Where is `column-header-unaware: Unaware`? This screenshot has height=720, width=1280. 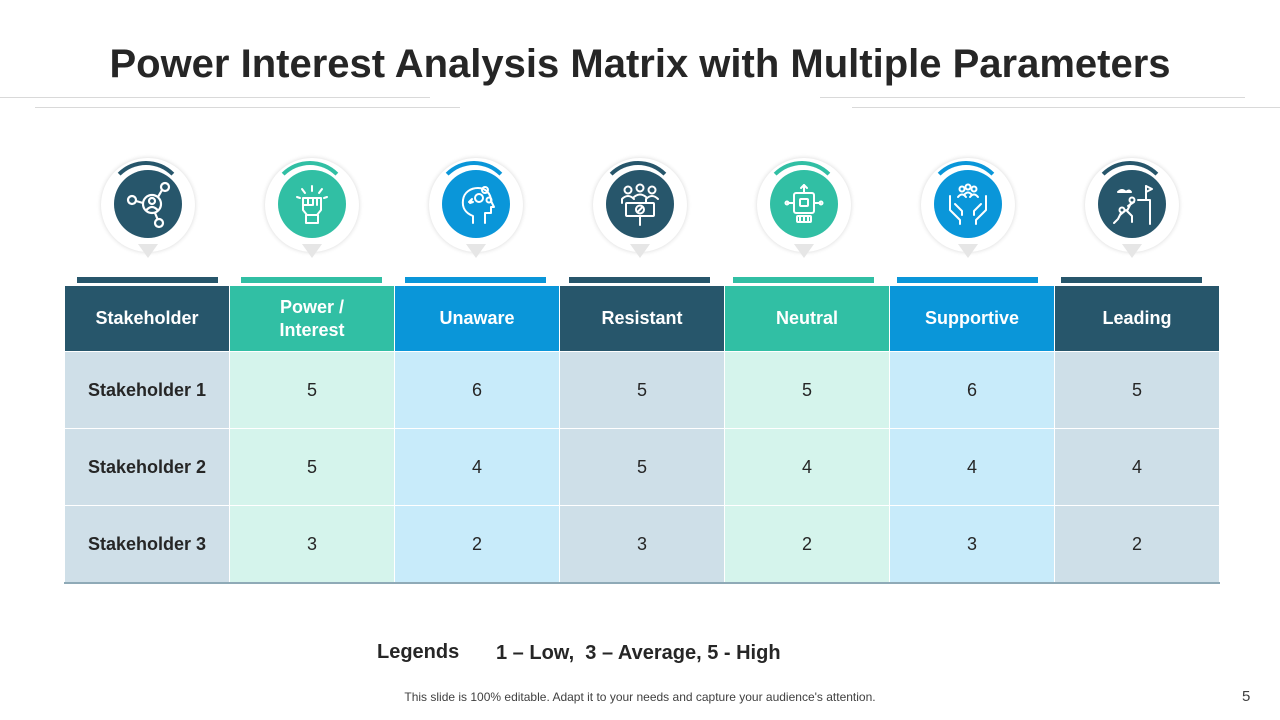
column-header-unaware: Unaware is located at coordinates (477, 318).